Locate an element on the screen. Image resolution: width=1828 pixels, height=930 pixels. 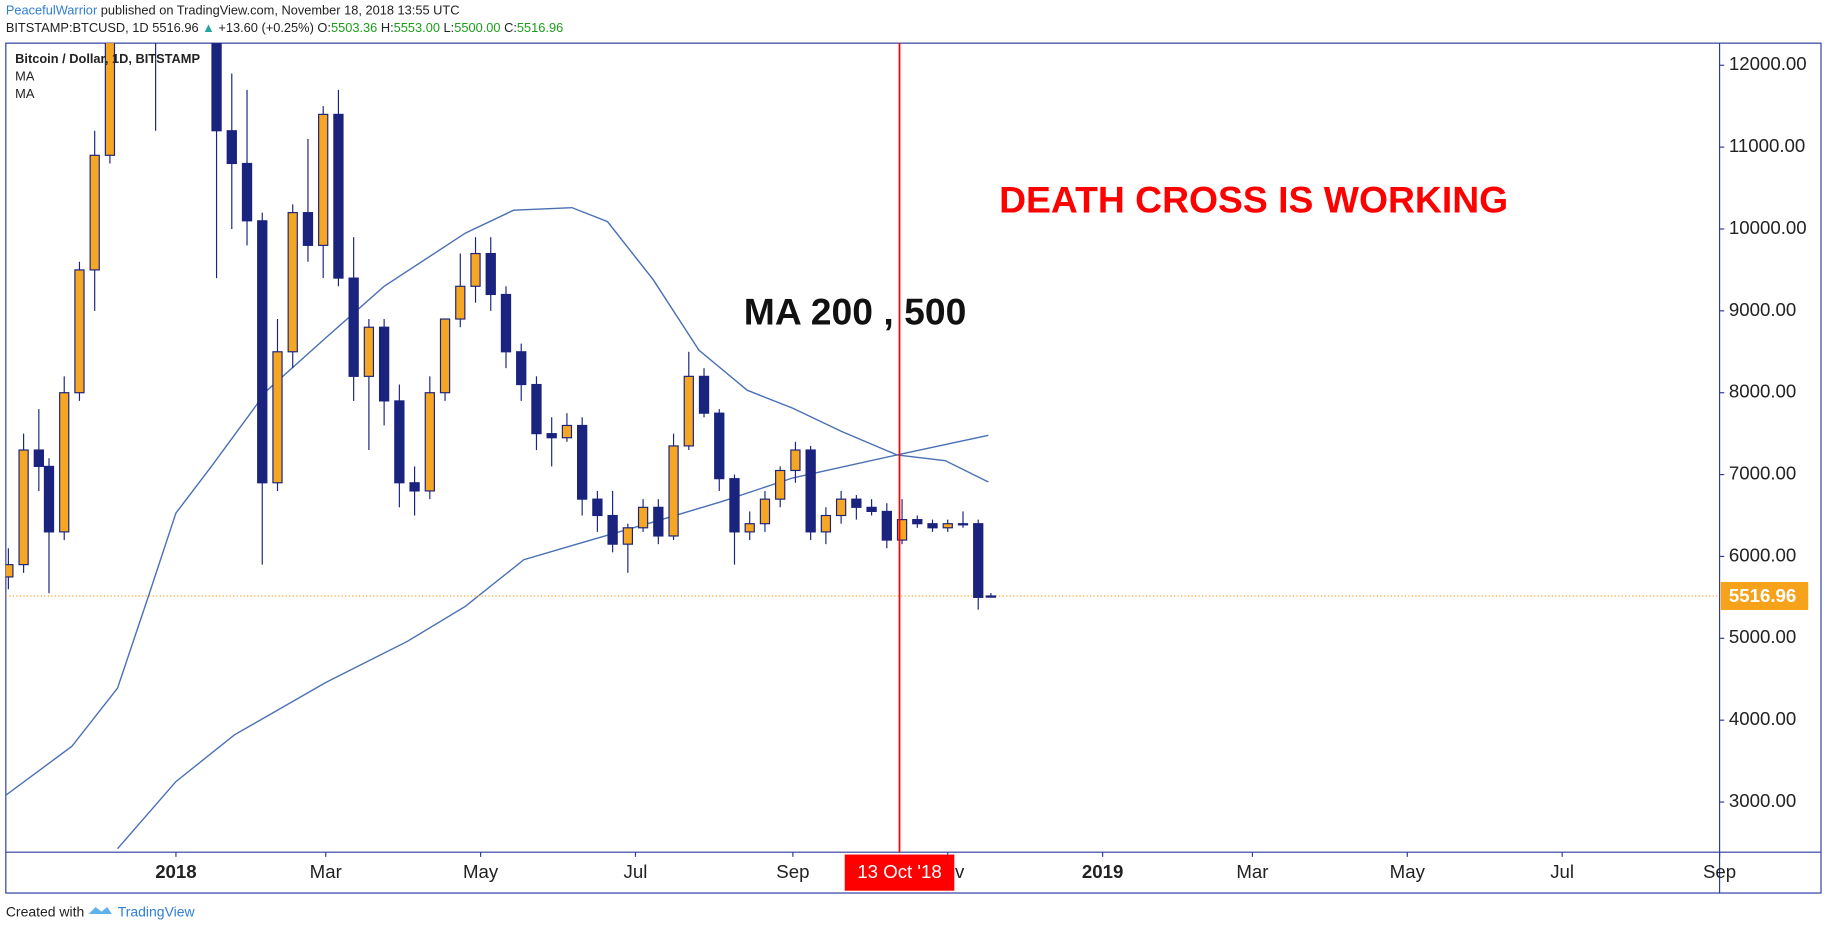
y-tick-label: 12000.00 is located at coordinates (1768, 63).